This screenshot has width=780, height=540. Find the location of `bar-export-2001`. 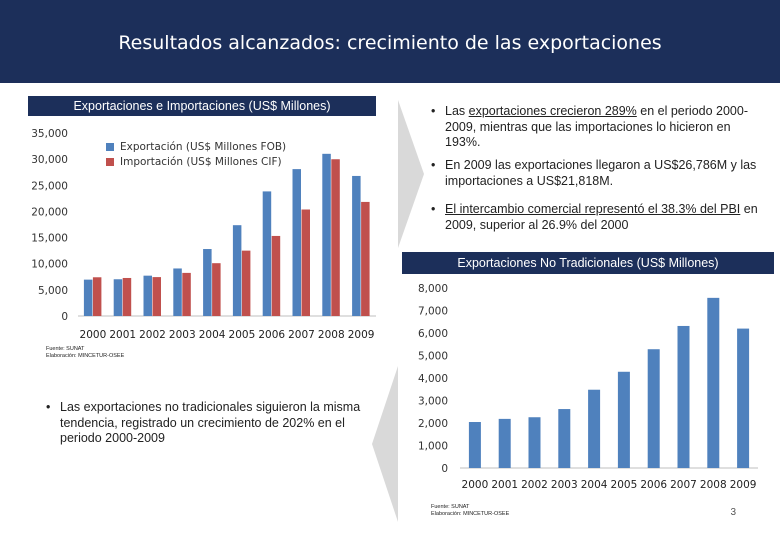

bar-export-2001 is located at coordinates (118, 297).